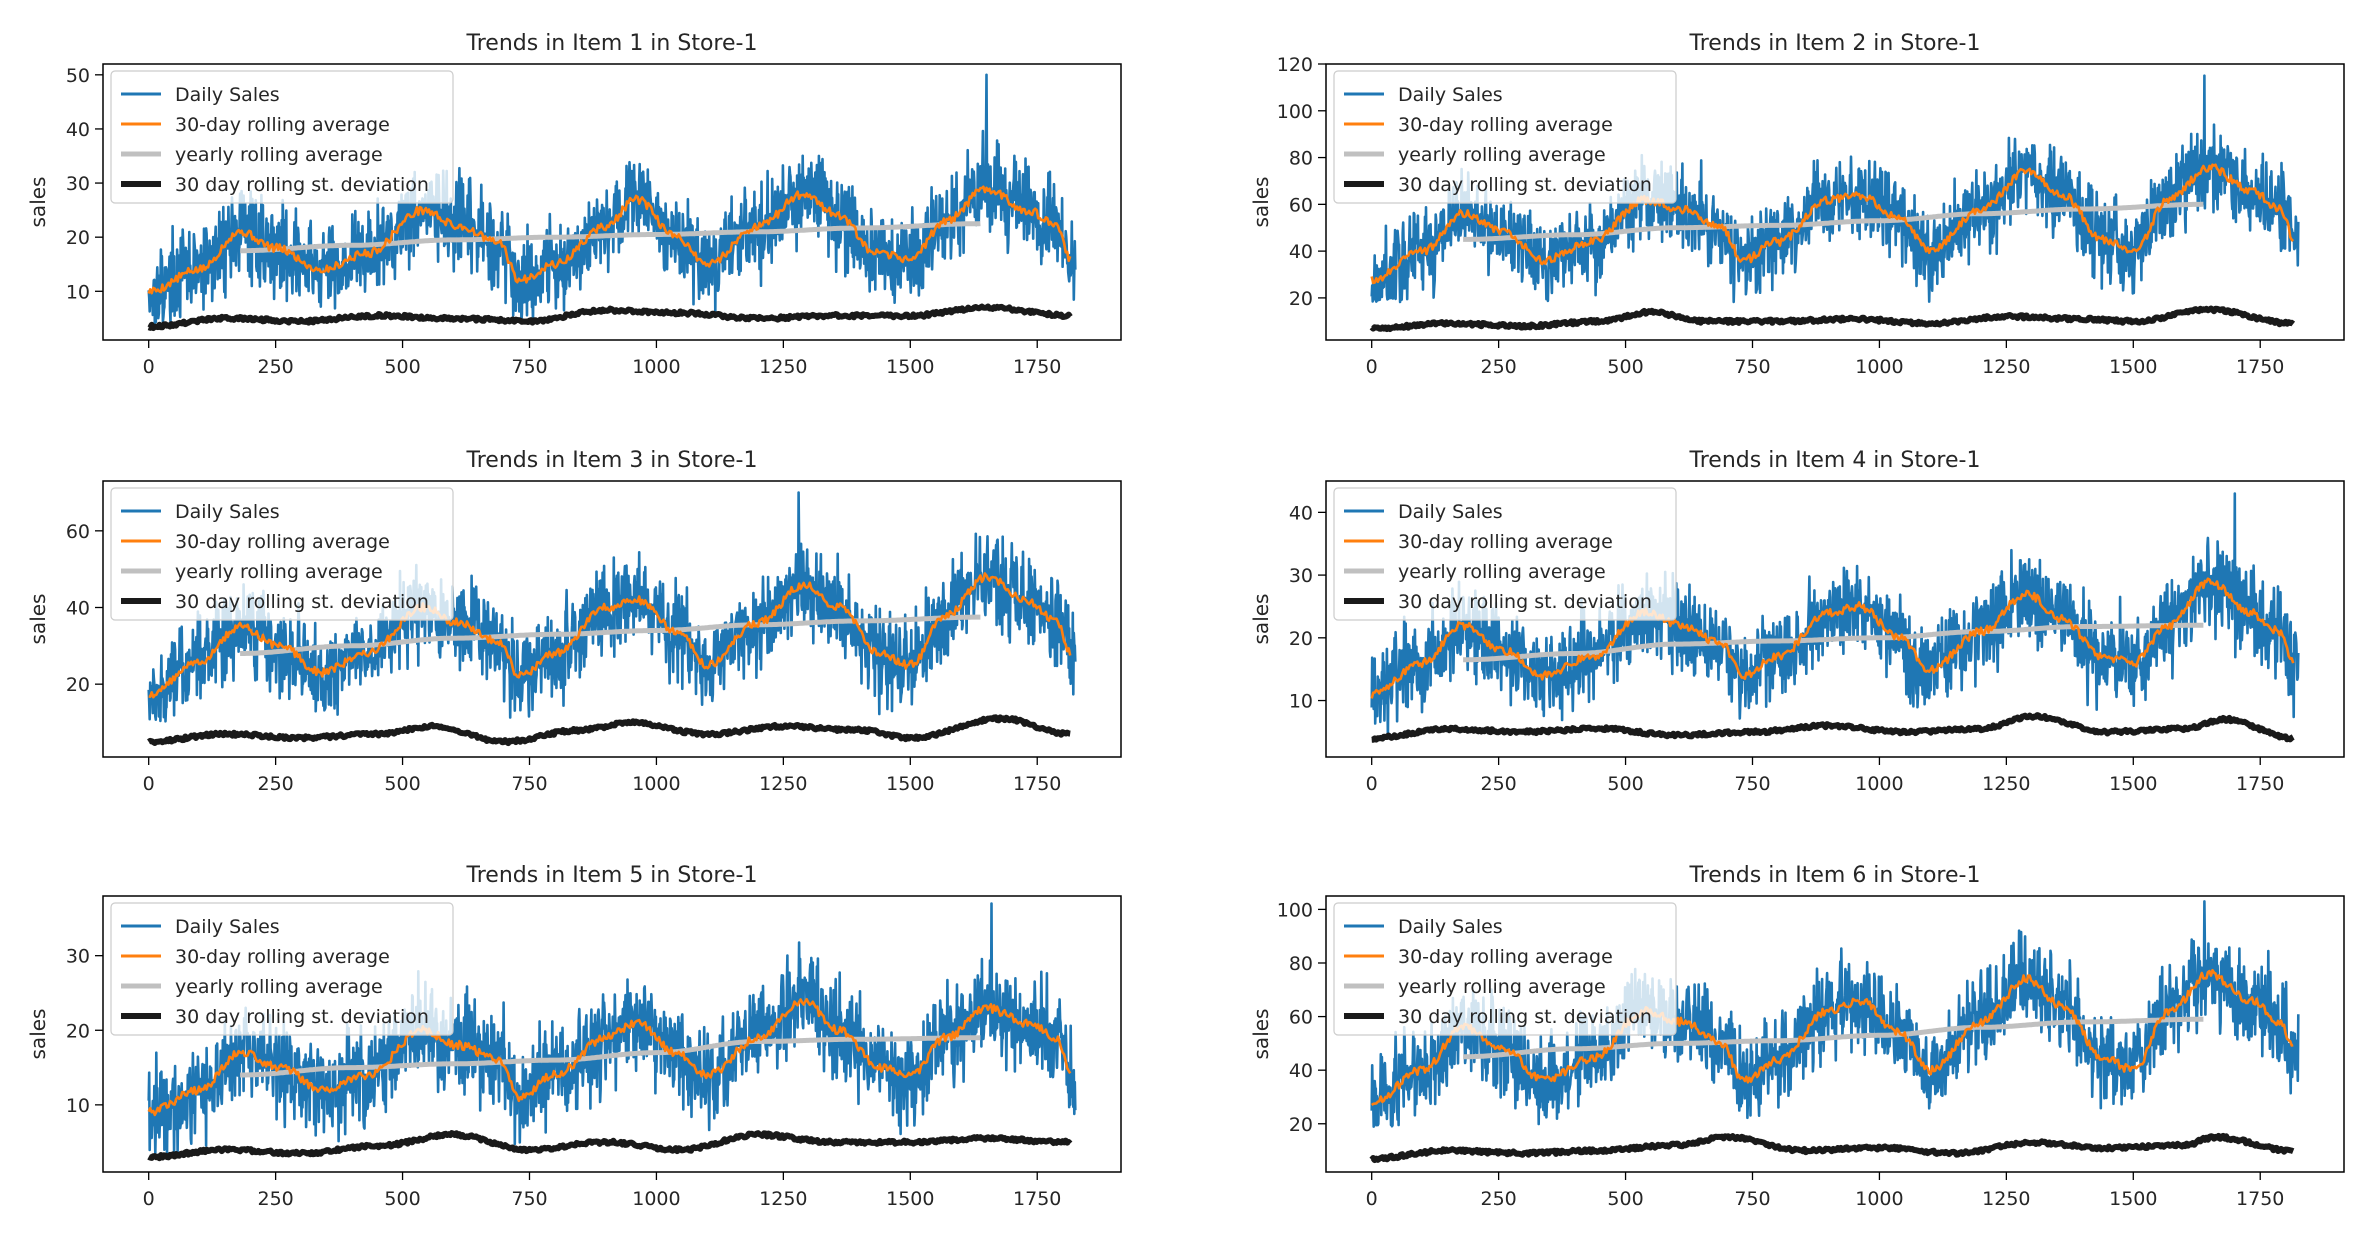 Image resolution: width=2378 pixels, height=1252 pixels. What do you see at coordinates (612, 43) in the screenshot?
I see `chart-title: Trends in Item 1 in Store-1` at bounding box center [612, 43].